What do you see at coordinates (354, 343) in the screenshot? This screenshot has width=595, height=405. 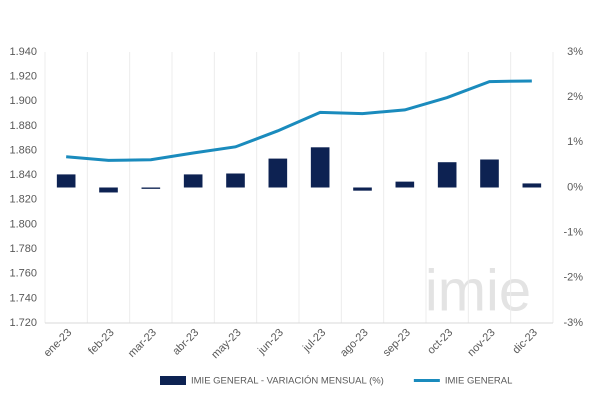 I see `x-tick-label: ago-23` at bounding box center [354, 343].